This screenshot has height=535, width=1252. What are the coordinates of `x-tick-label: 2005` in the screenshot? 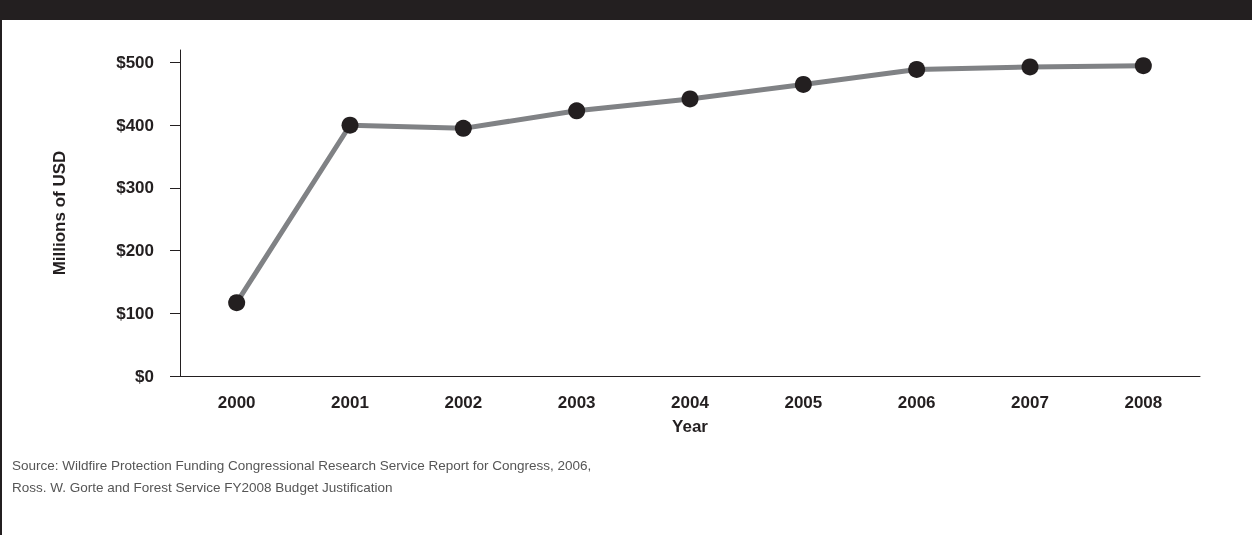 It's located at (803, 402).